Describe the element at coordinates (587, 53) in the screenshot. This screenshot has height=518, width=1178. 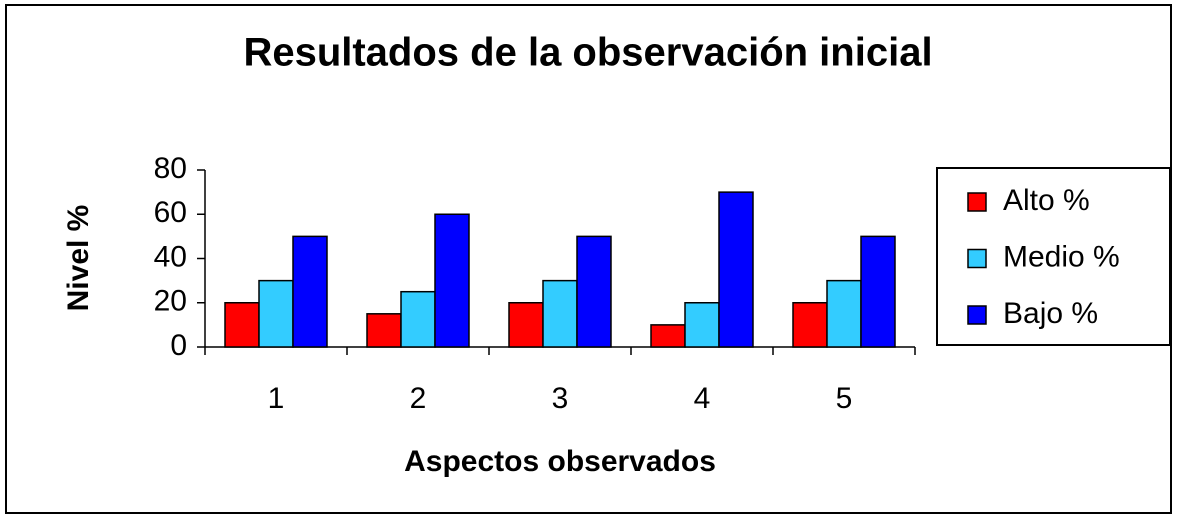
I see `chart-title: Resultados de la observación inicial` at that location.